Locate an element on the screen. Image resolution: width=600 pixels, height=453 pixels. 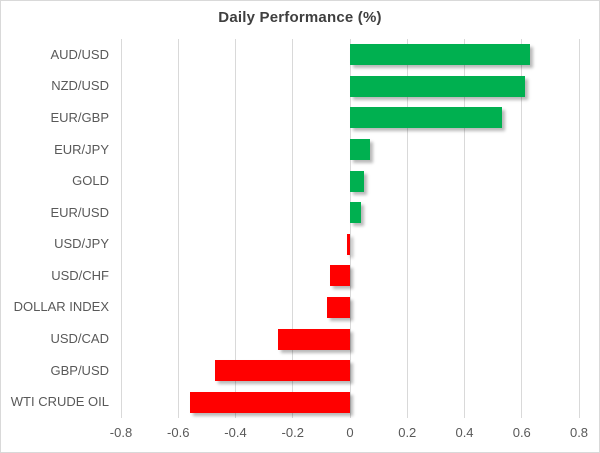
x-tick-label: 0.6 is located at coordinates (521, 432).